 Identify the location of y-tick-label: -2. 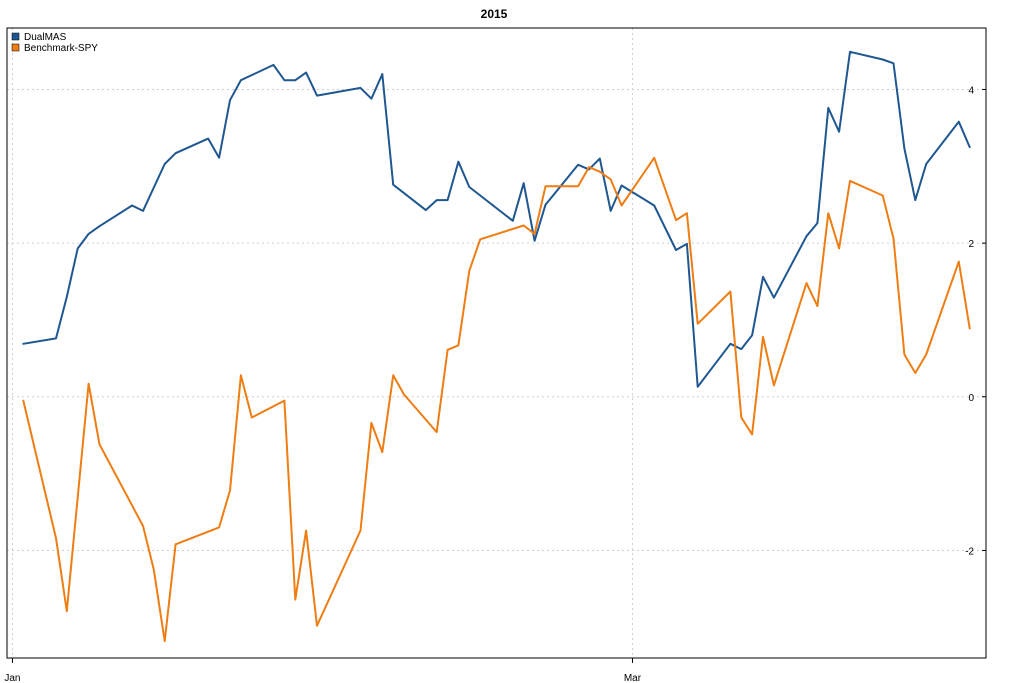
(969, 551).